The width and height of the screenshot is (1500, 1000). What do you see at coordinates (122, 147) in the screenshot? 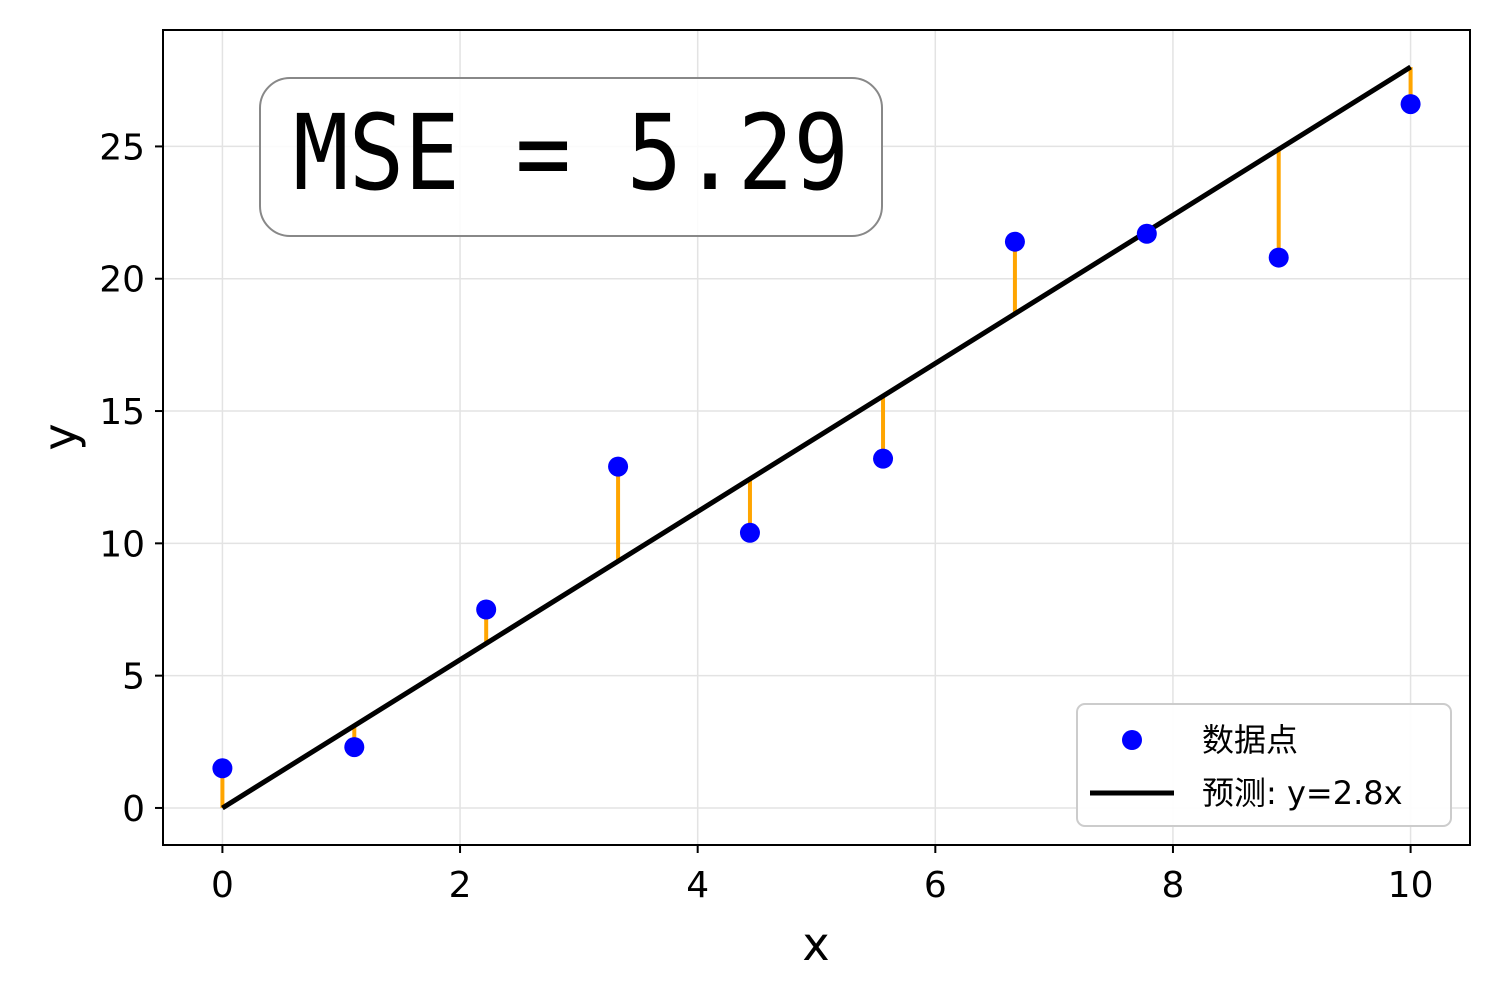
I see `y-tick-label: 25` at bounding box center [122, 147].